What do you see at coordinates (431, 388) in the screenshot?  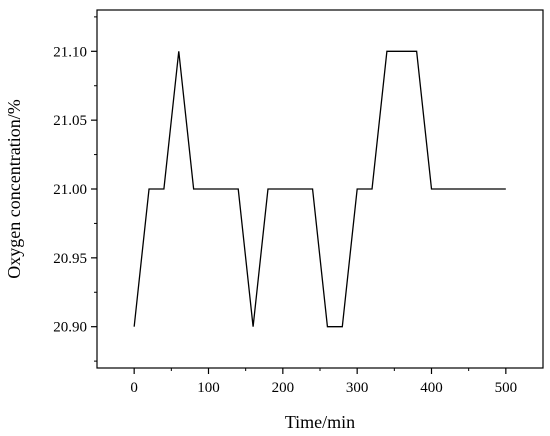 I see `x-tick-label: 400` at bounding box center [431, 388].